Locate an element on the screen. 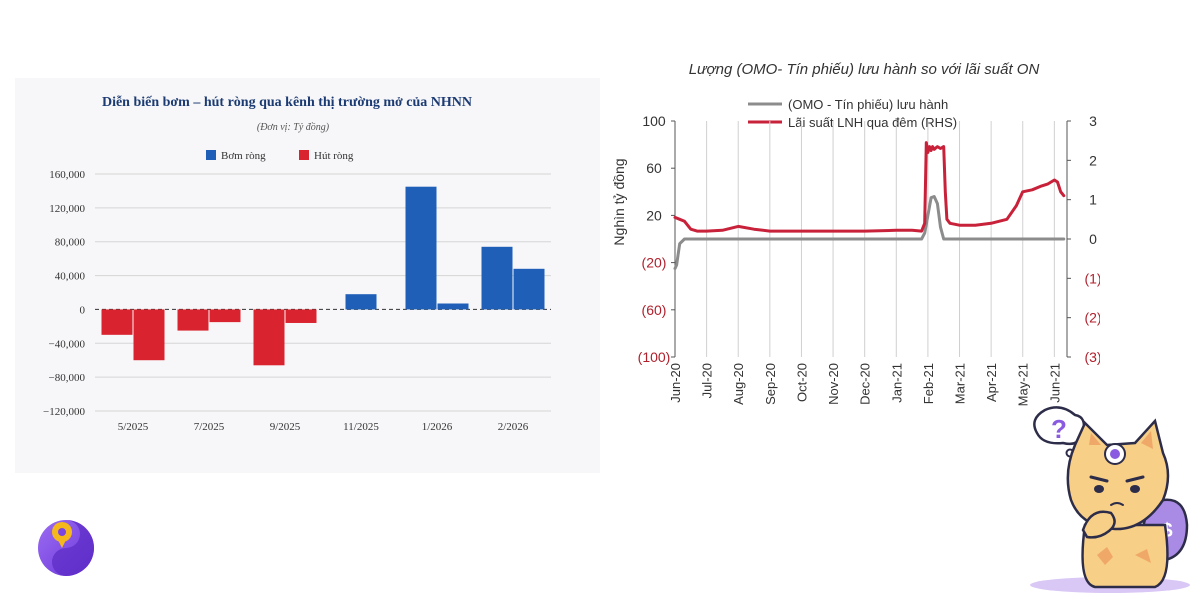 The height and width of the screenshot is (600, 1200). left-chart-x-axis: 5/2025 7/2025 9/2025 11/2025 1/2026 2/2026 is located at coordinates (323, 427).